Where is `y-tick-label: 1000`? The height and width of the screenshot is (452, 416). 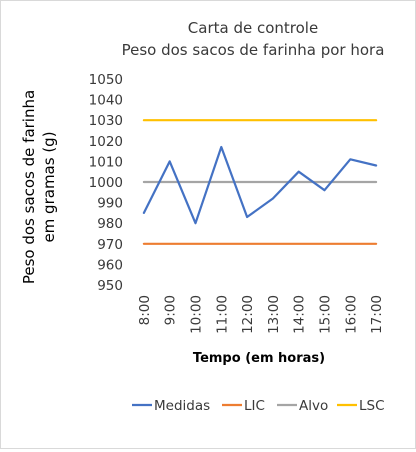
y-tick-label: 1000 is located at coordinates (106, 183).